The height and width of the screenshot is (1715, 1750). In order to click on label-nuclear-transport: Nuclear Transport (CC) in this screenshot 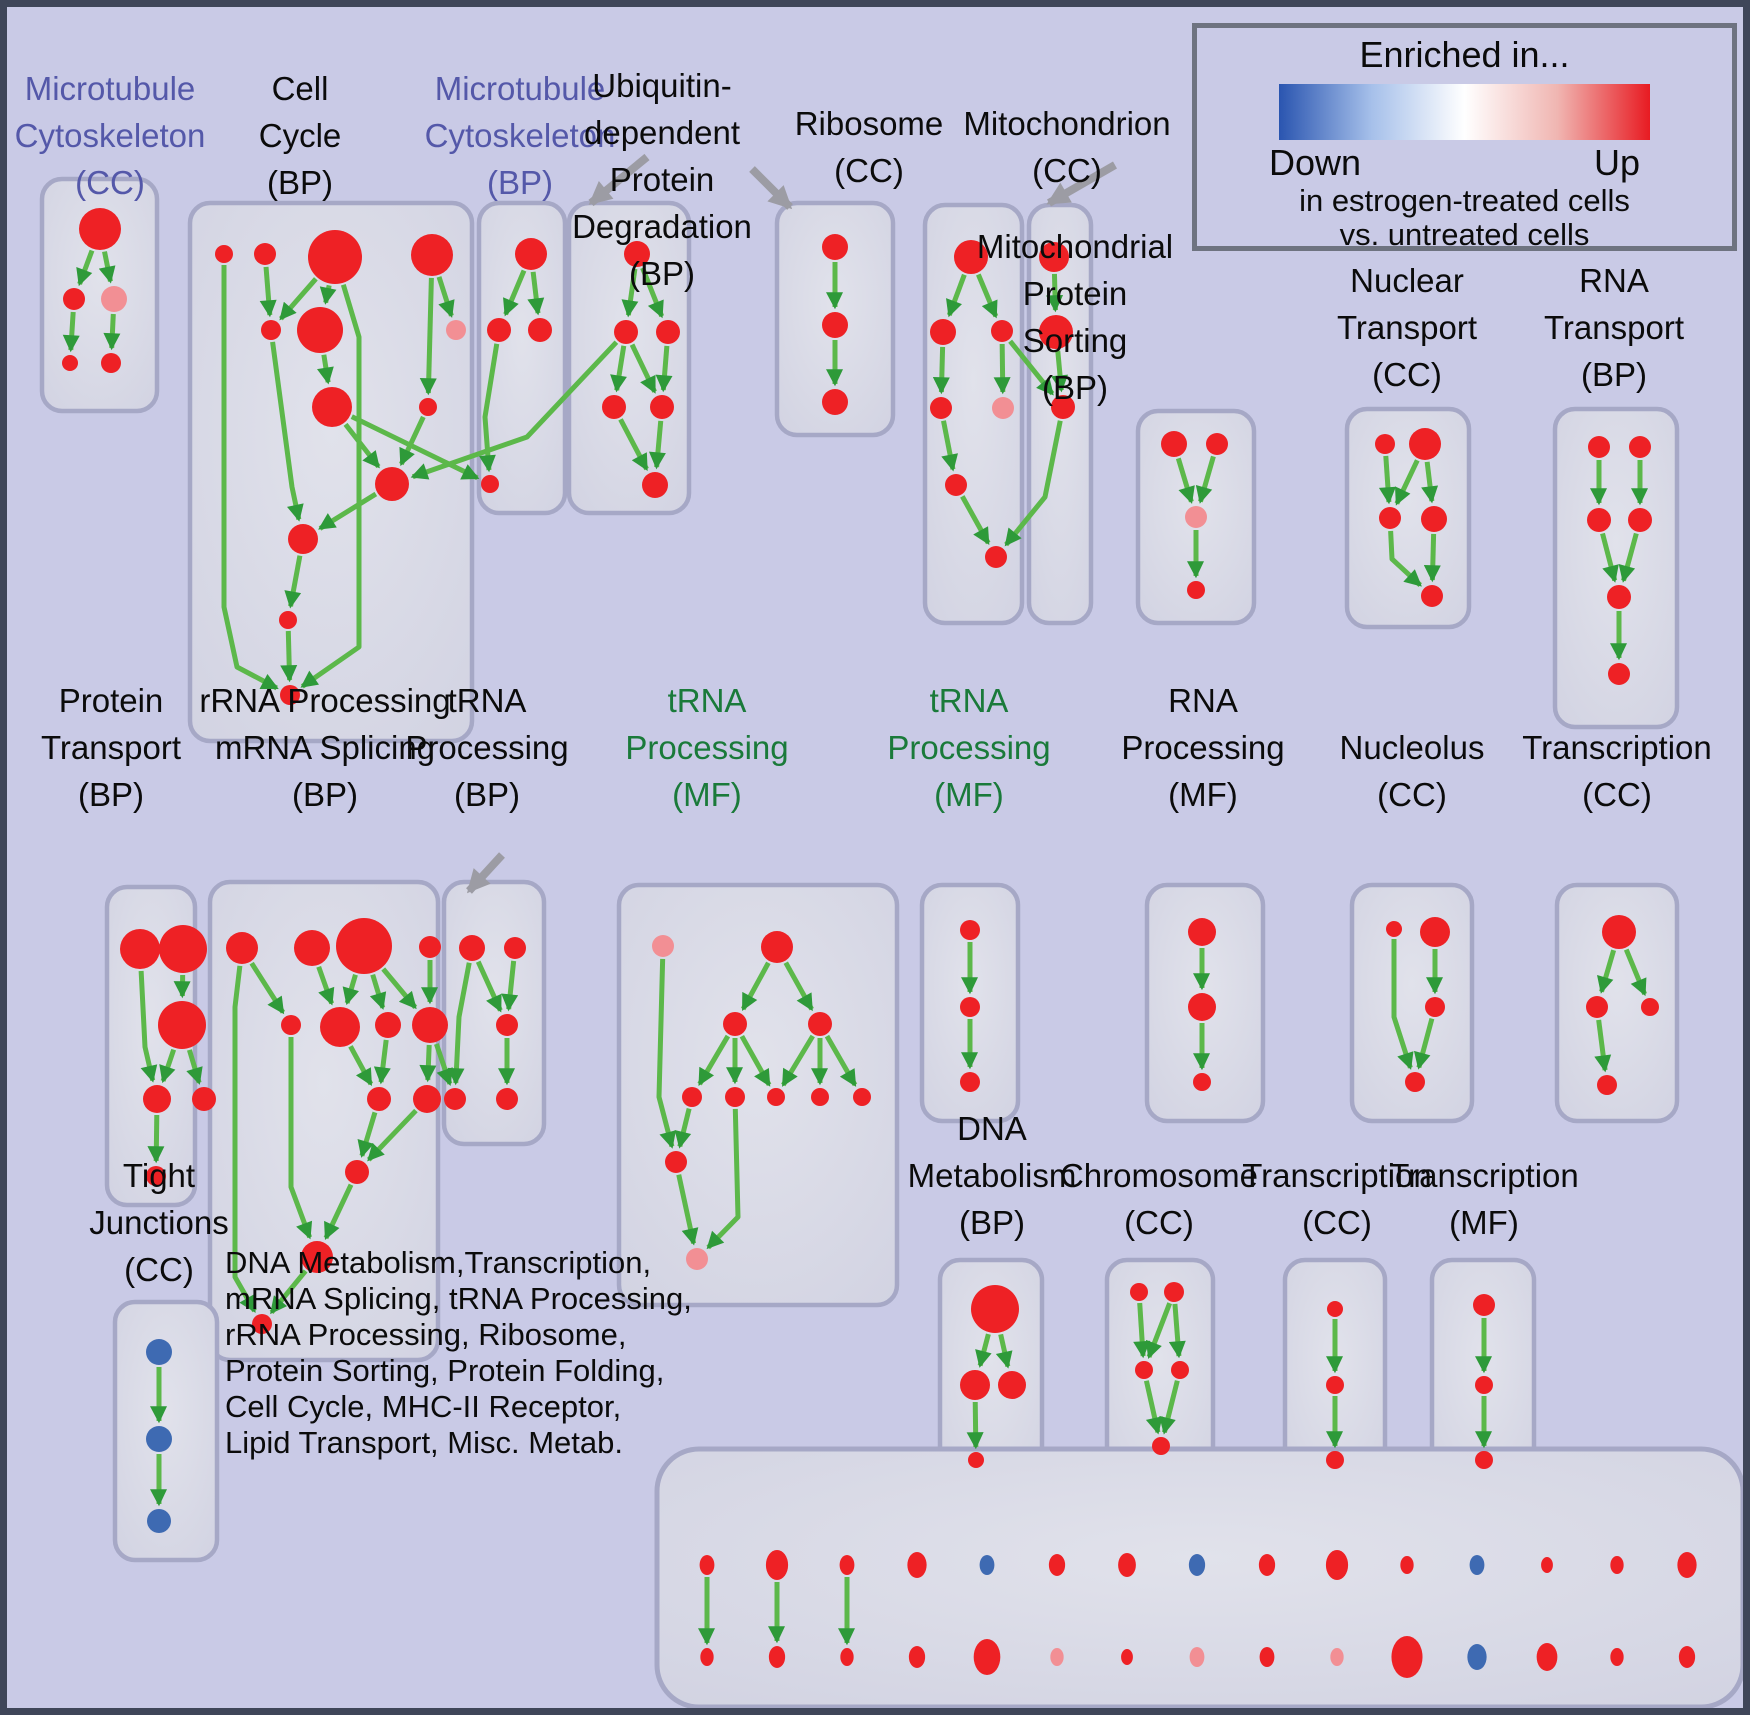, I will do `click(1407, 327)`.